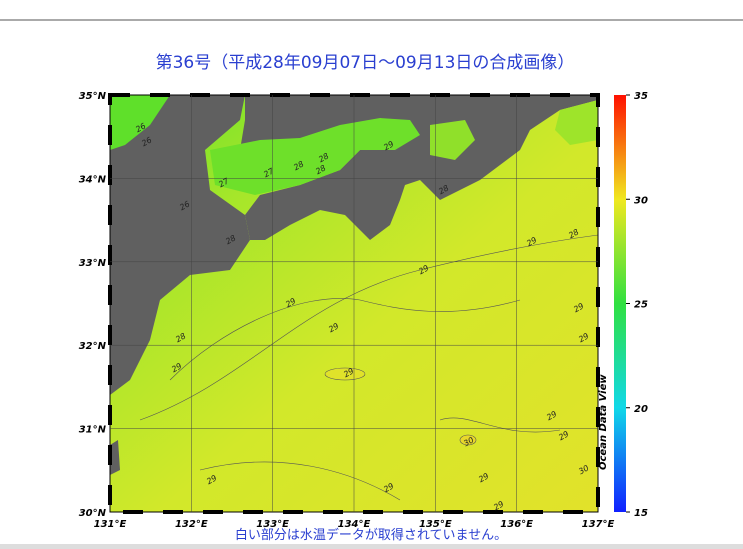 This screenshot has height=549, width=743. What do you see at coordinates (93, 263) in the screenshot?
I see `lat-label: 33°N` at bounding box center [93, 263].